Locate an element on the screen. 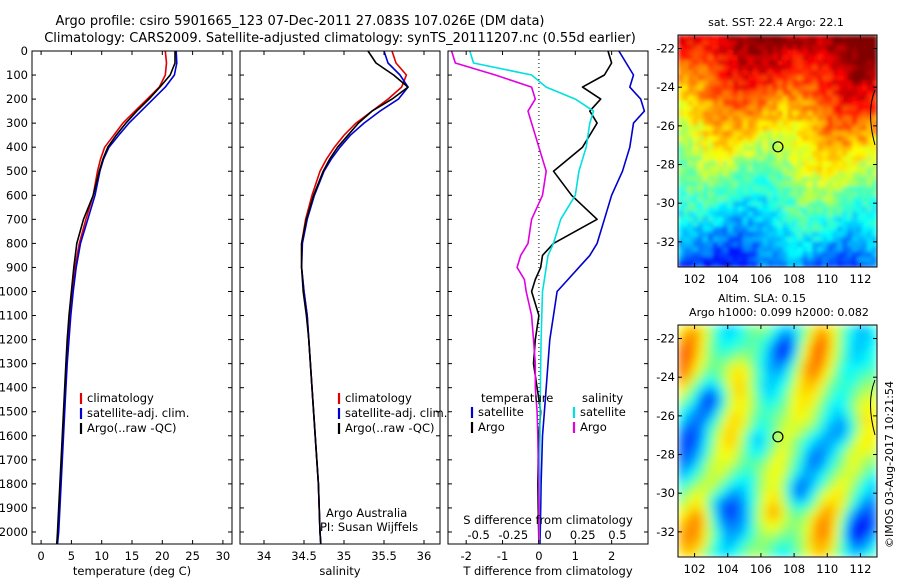  sla-latitude-axis: -22 -24 -26 -28 -30 -32 is located at coordinates (766, 435).